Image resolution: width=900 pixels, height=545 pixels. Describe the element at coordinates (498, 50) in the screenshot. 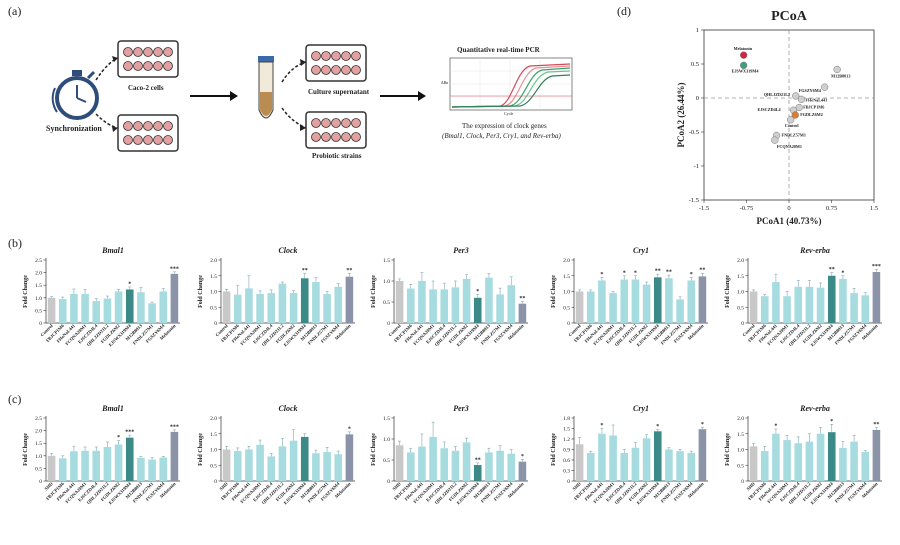

I see `qpcr-title: Quantitative real-time PCR` at that location.